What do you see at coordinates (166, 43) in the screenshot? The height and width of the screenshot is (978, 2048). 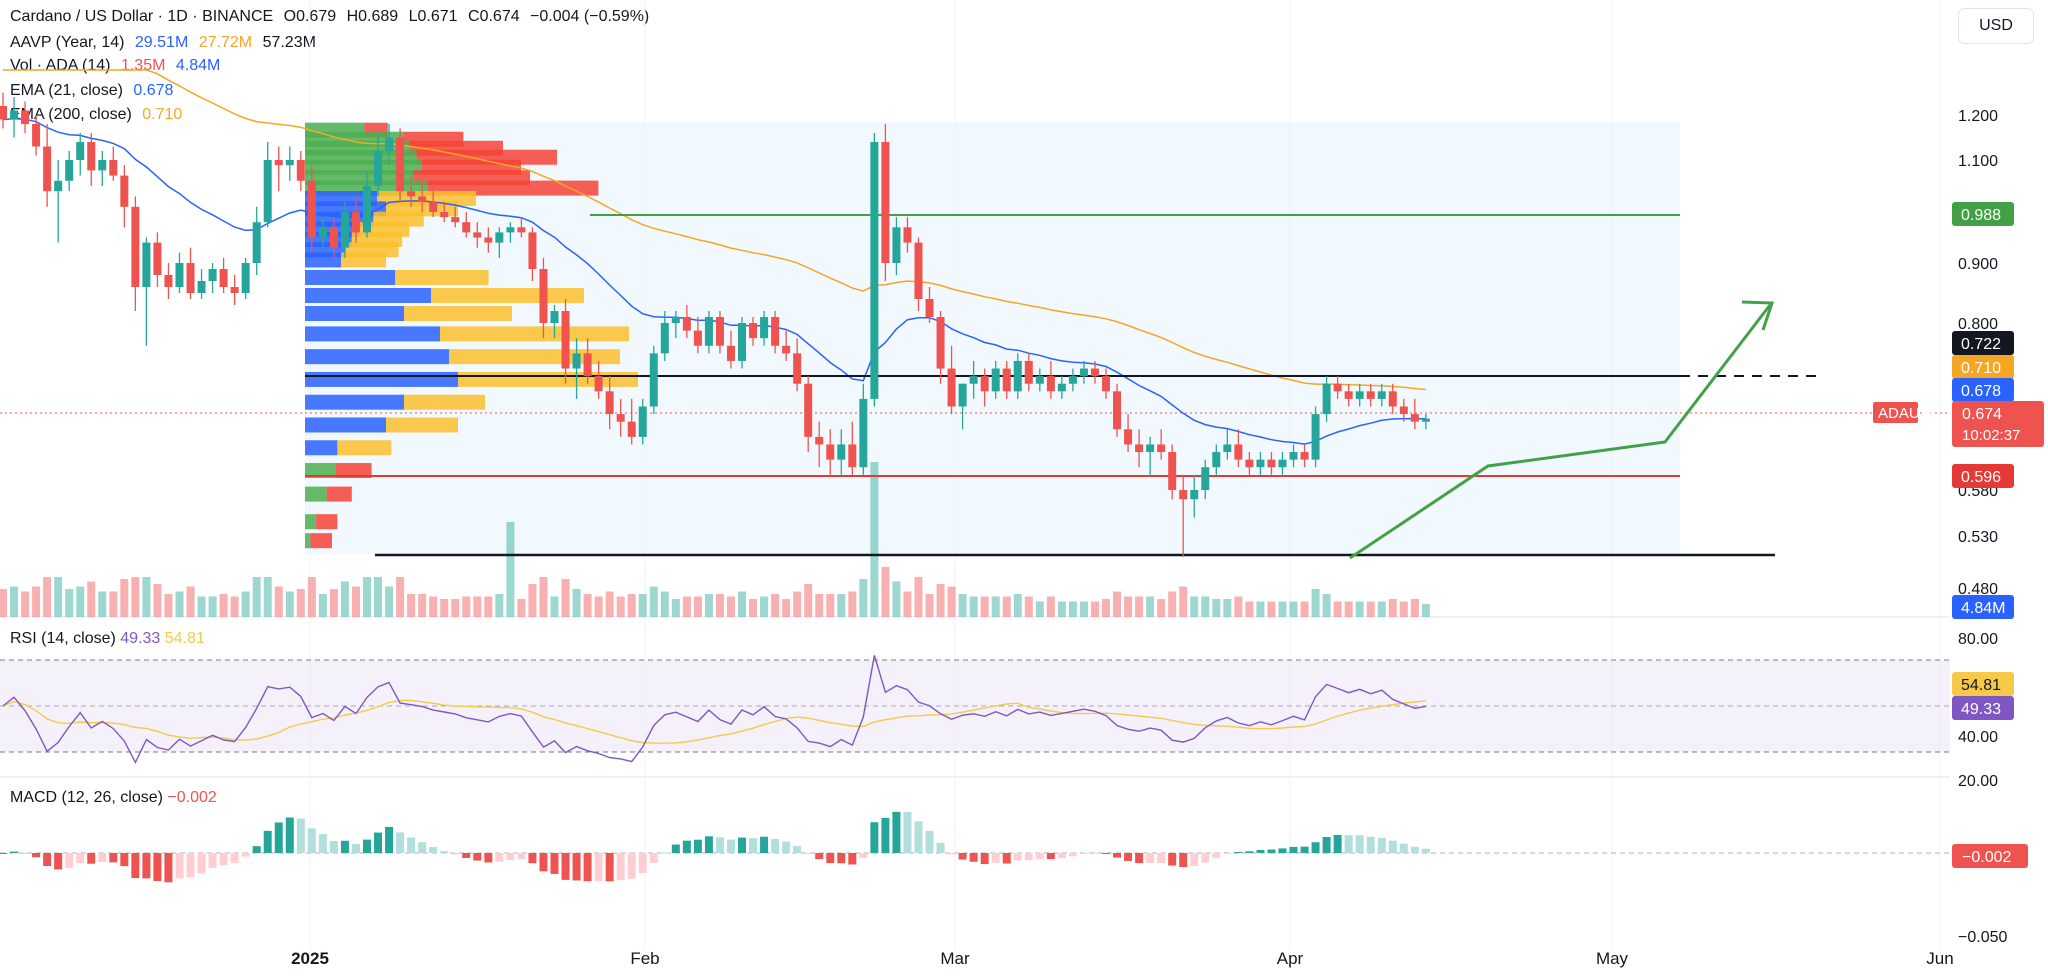 I see `aavp-legend: AAVP (Year, 14) 29.51M 27.72M 57.23M` at bounding box center [166, 43].